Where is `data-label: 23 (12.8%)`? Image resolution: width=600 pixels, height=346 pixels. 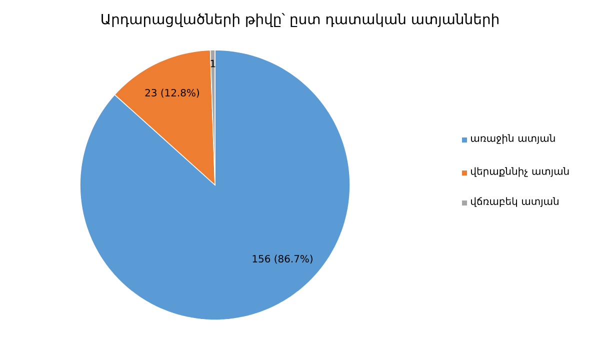
data-label: 23 (12.8%) is located at coordinates (172, 93).